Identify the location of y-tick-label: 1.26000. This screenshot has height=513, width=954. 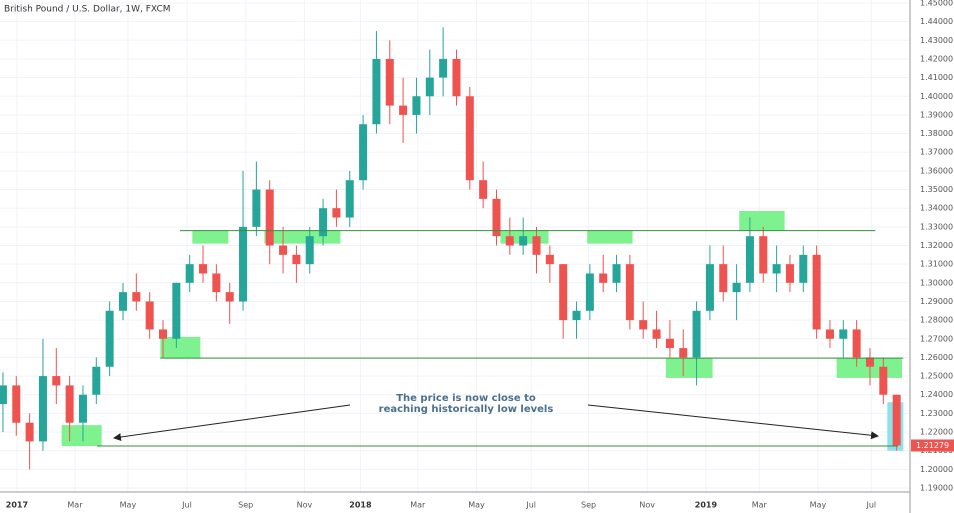
(936, 357).